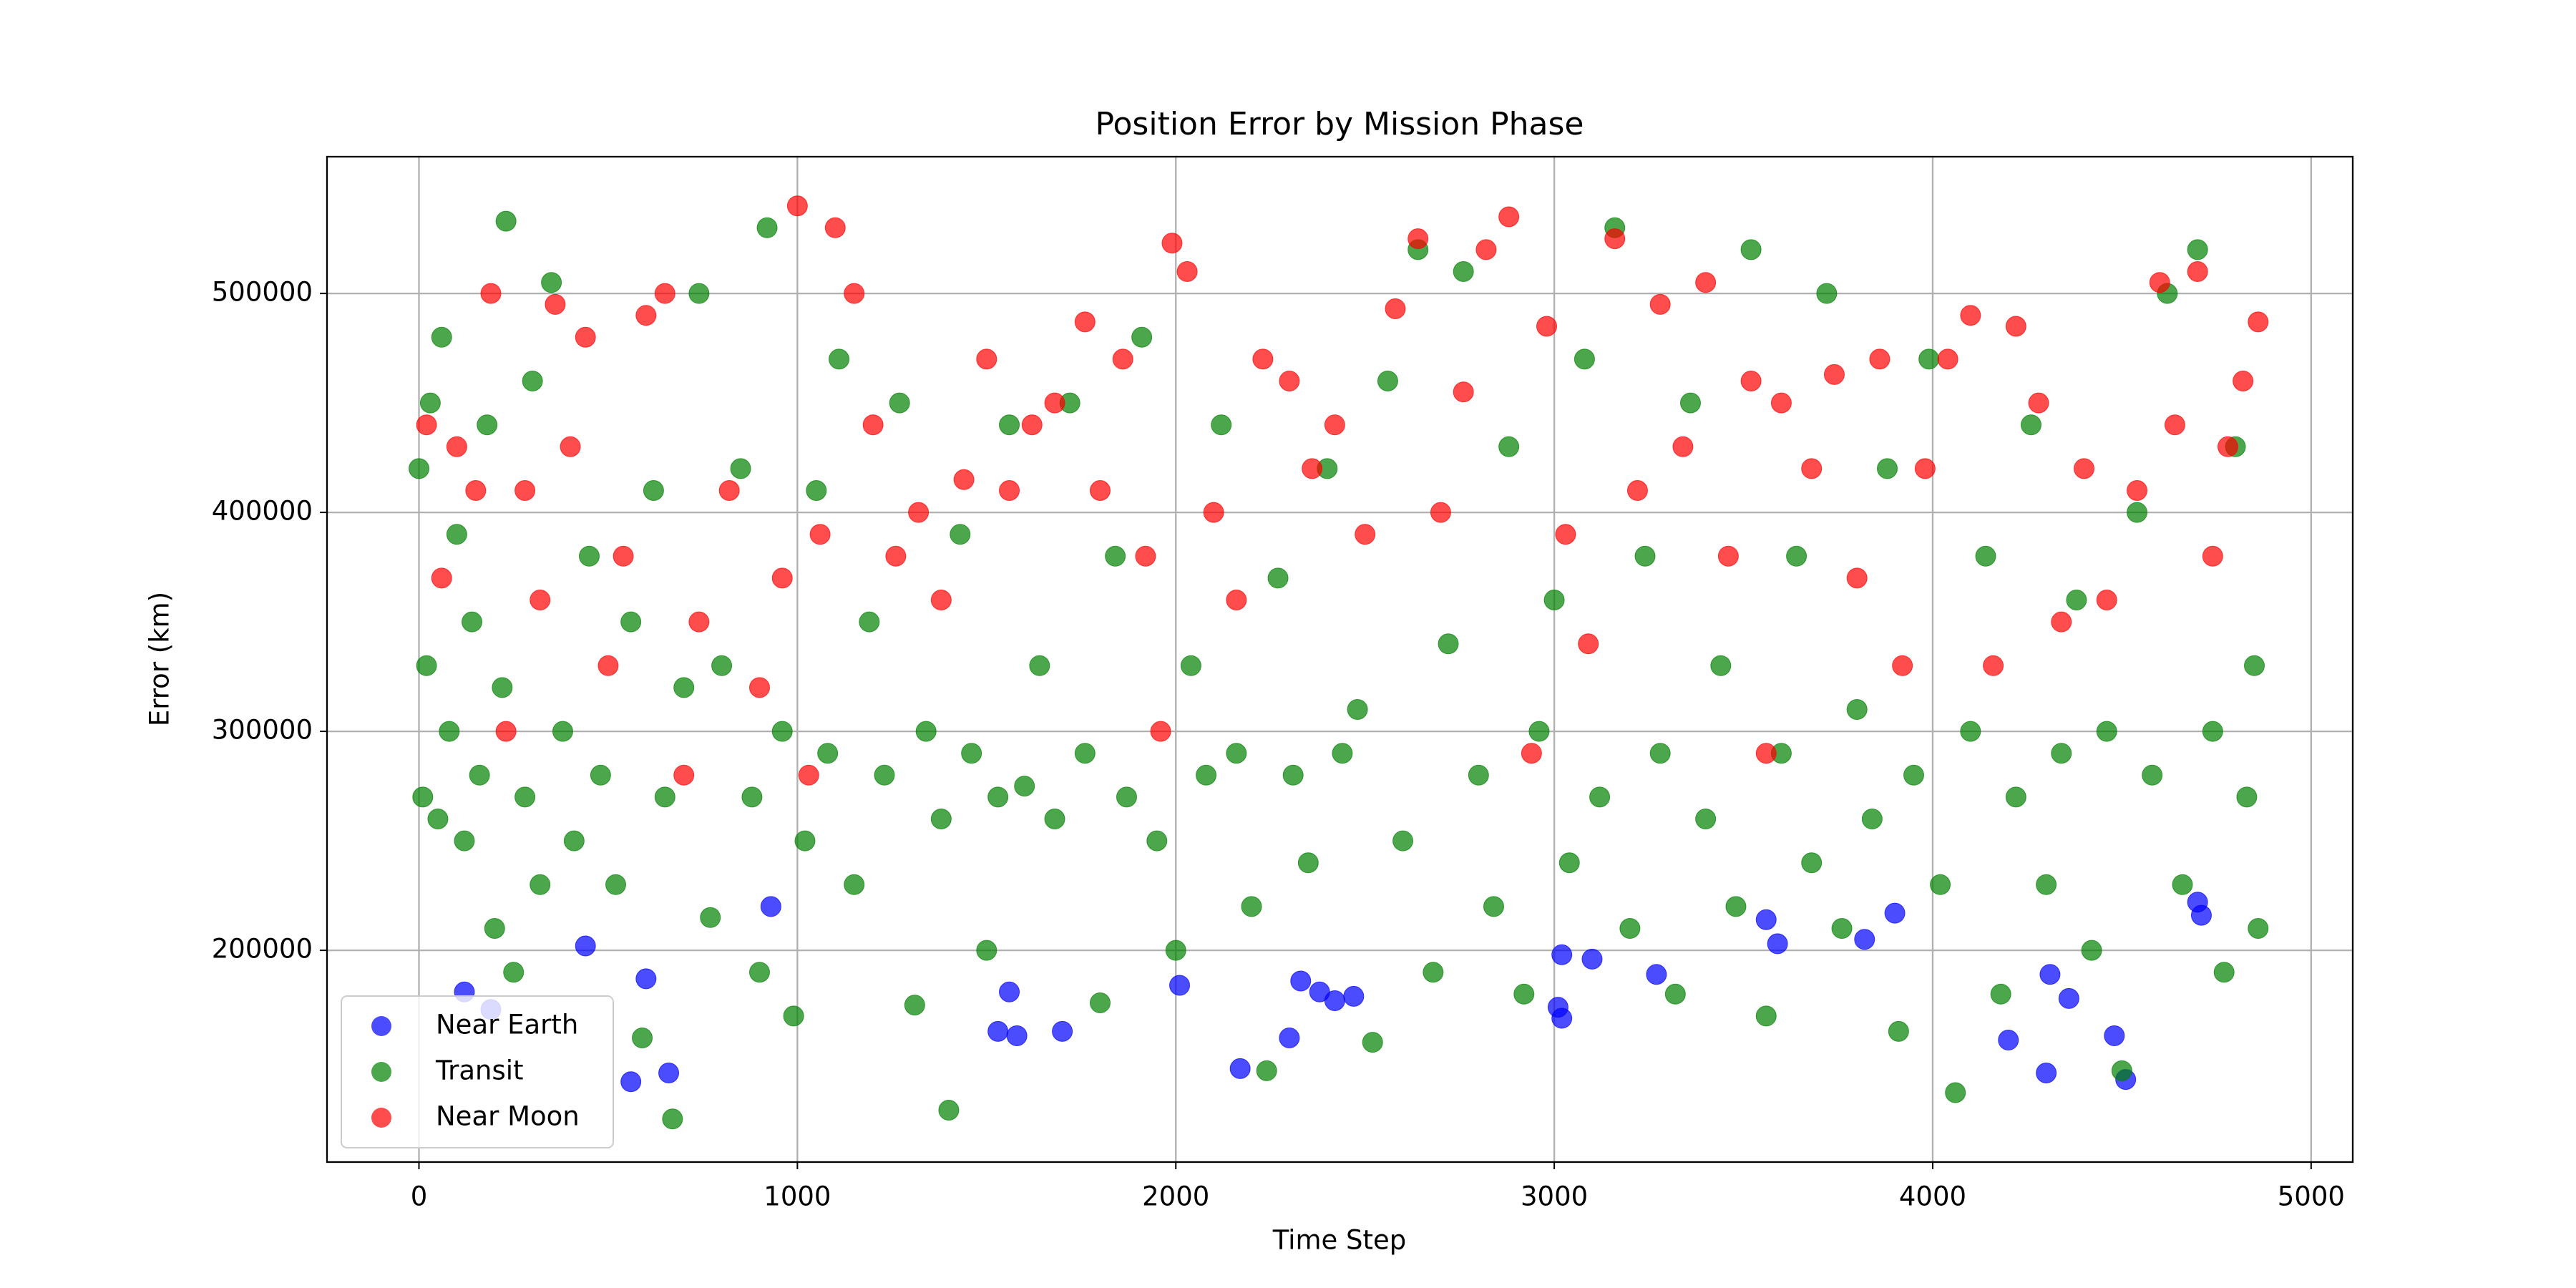 This screenshot has height=1288, width=2576. Describe the element at coordinates (478, 1071) in the screenshot. I see `legend-box` at that location.